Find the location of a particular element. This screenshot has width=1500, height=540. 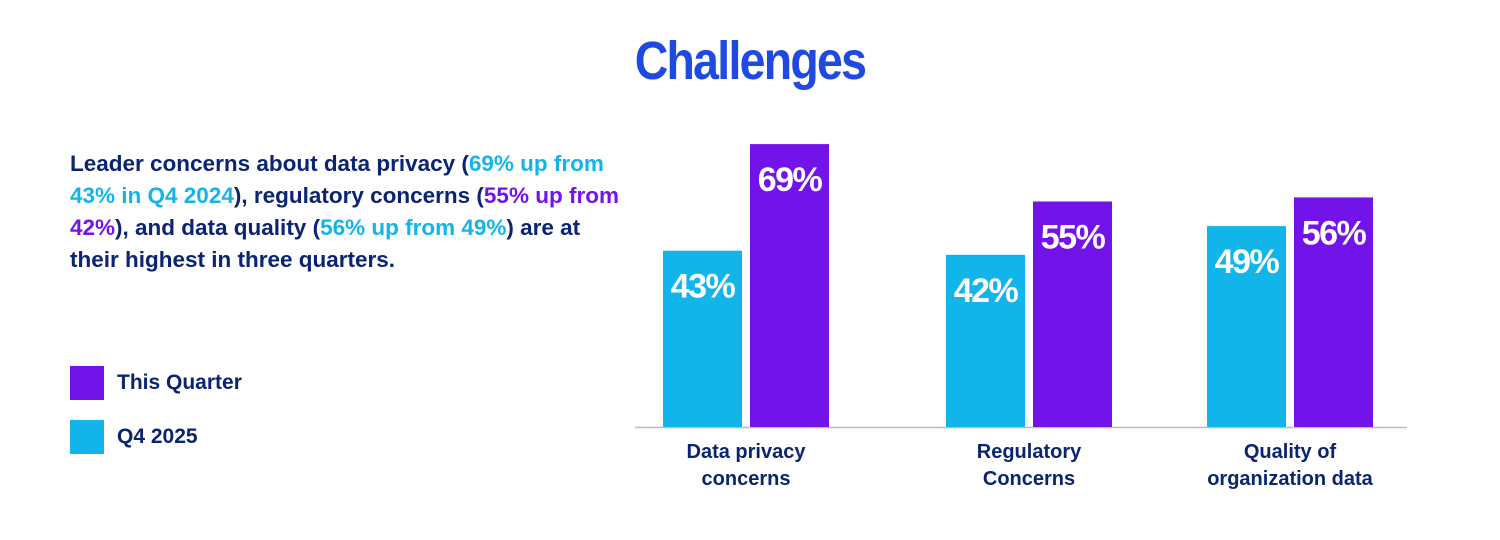

legend: This Quarter Q4 2025 is located at coordinates (156, 420).